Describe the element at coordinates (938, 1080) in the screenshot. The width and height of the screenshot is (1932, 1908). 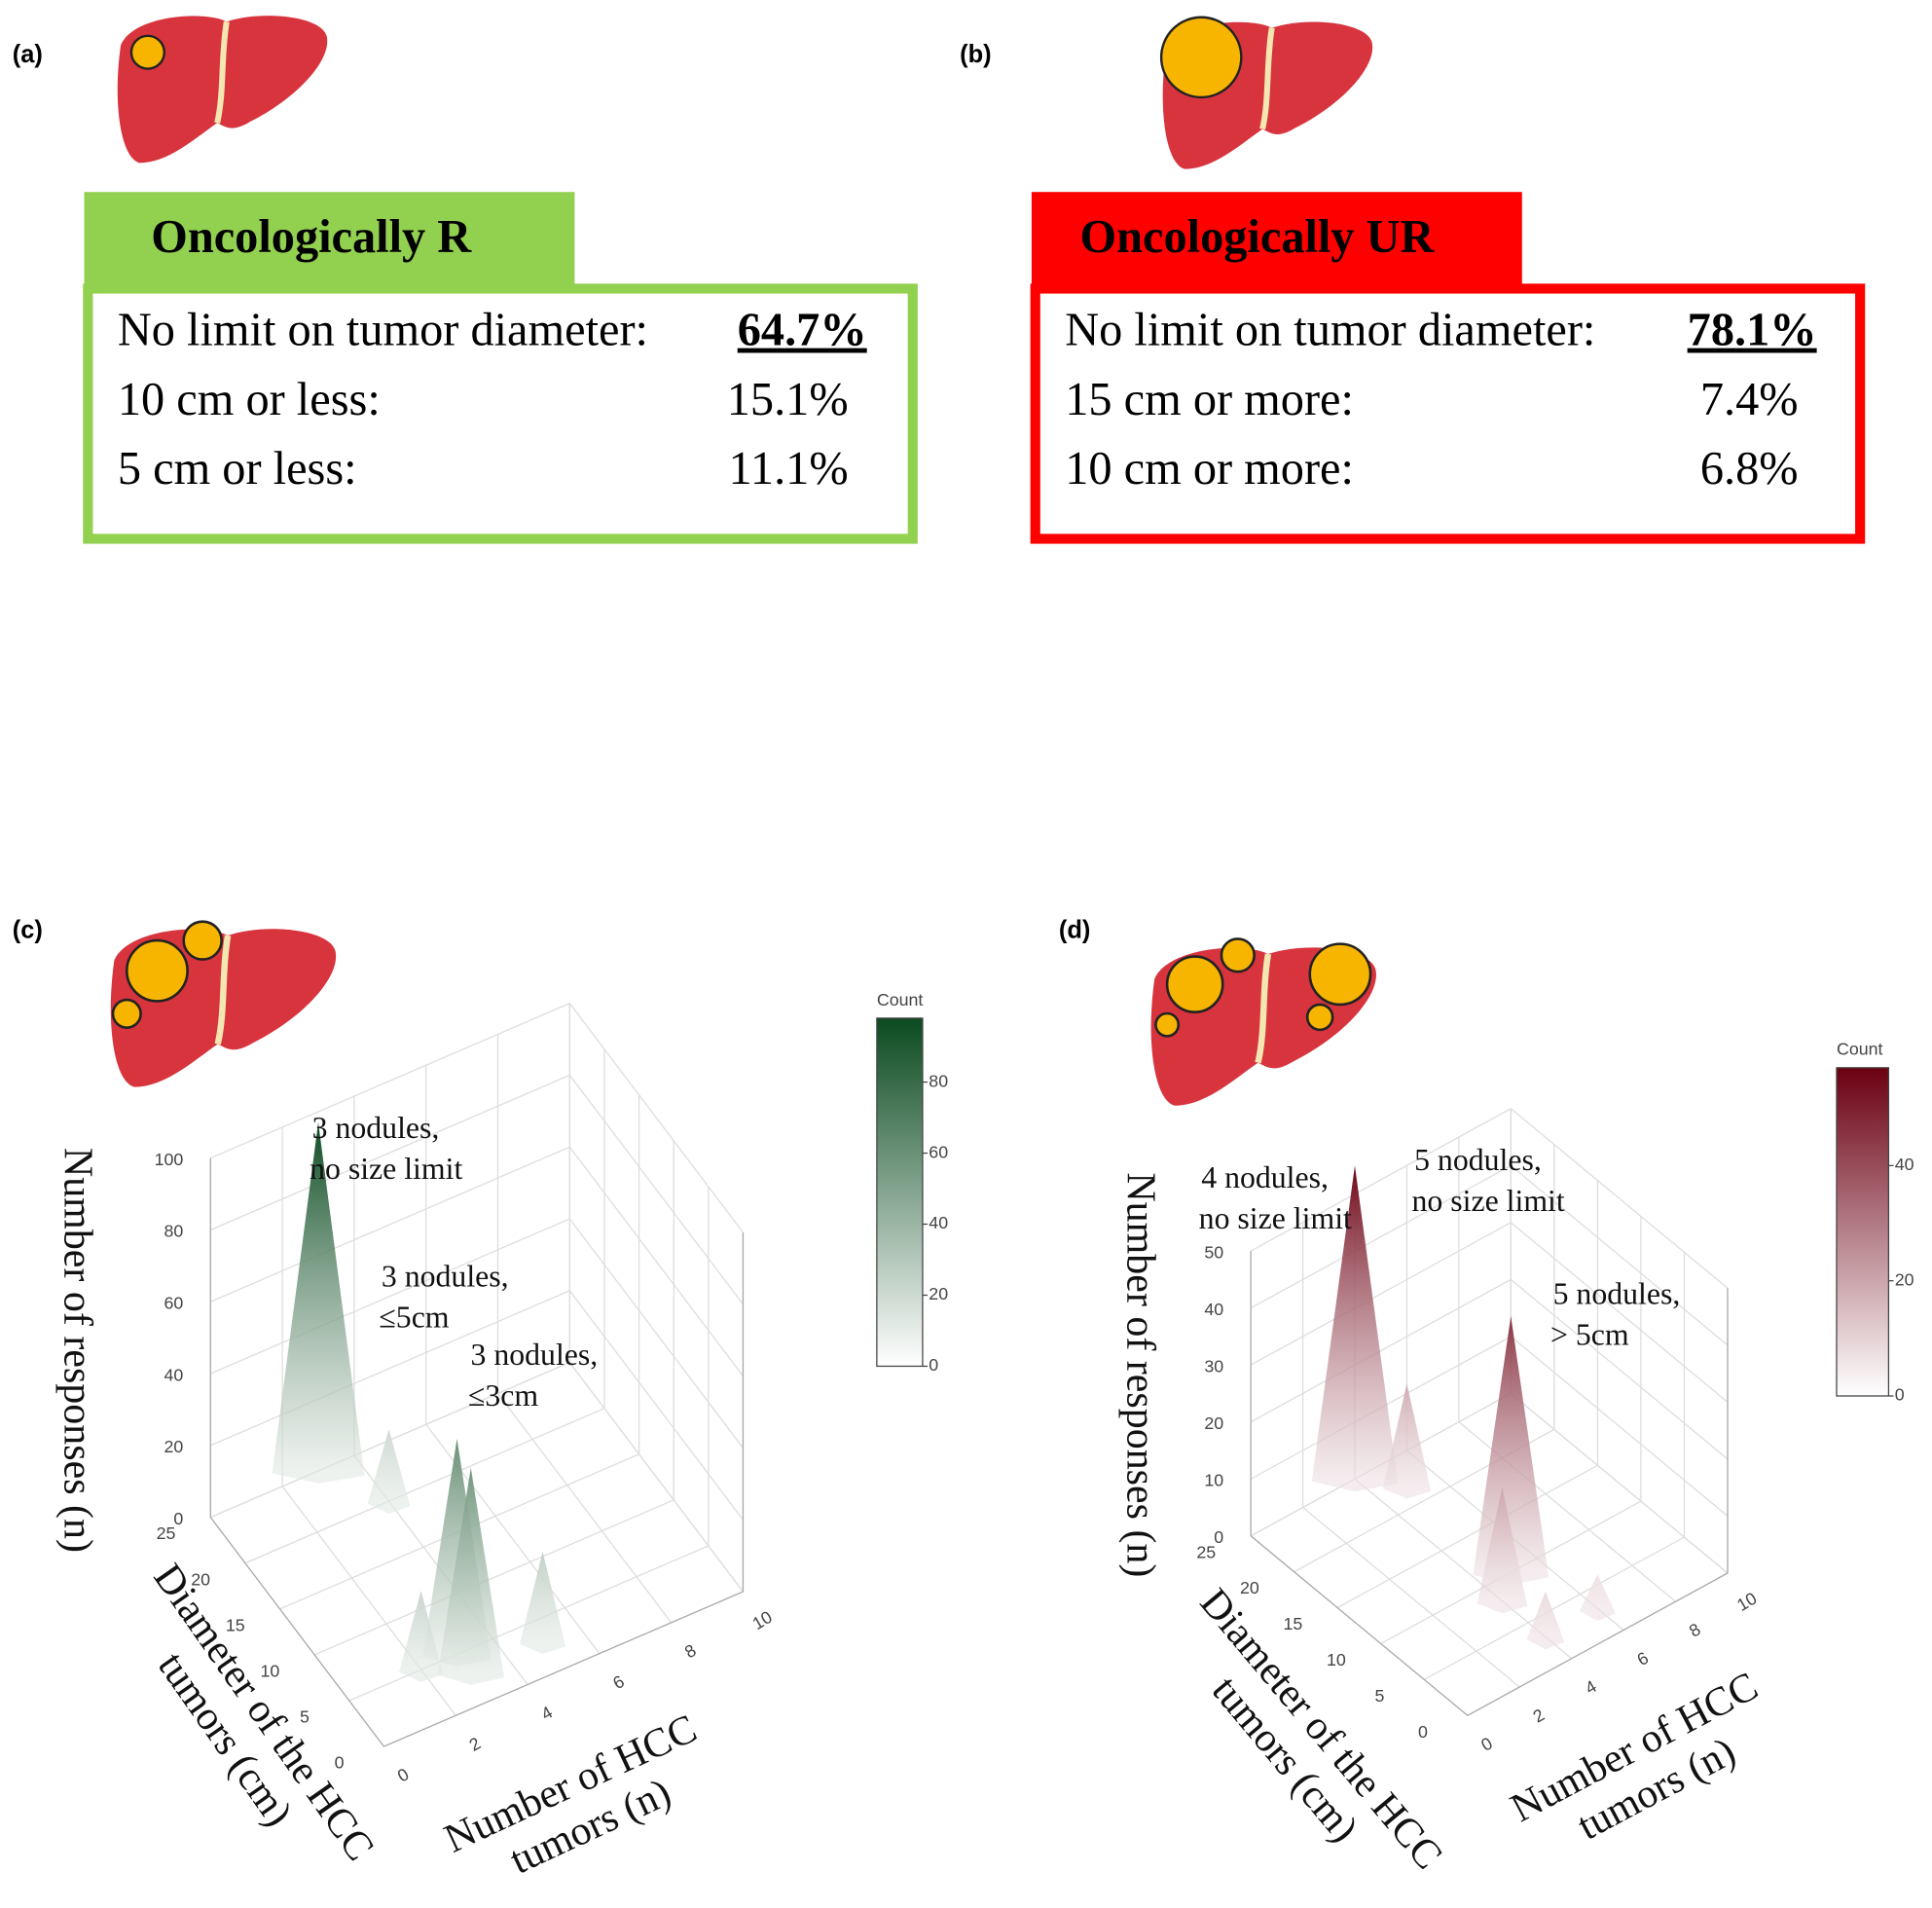
I see `colorbar-tick-label: 80` at that location.